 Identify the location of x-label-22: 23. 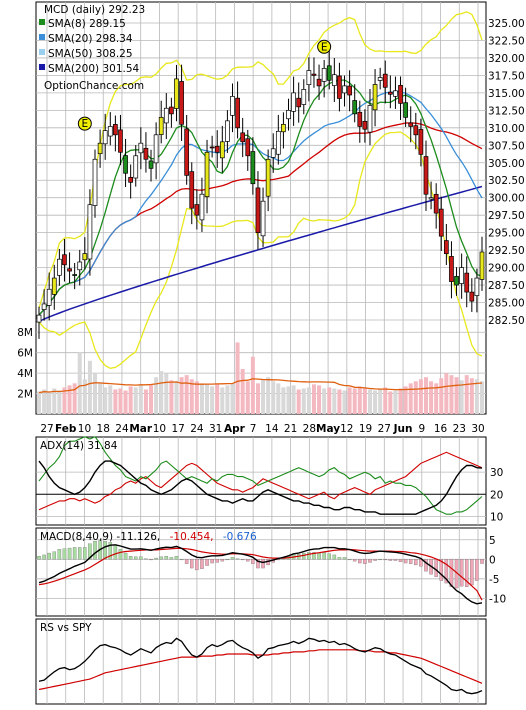
(459, 429).